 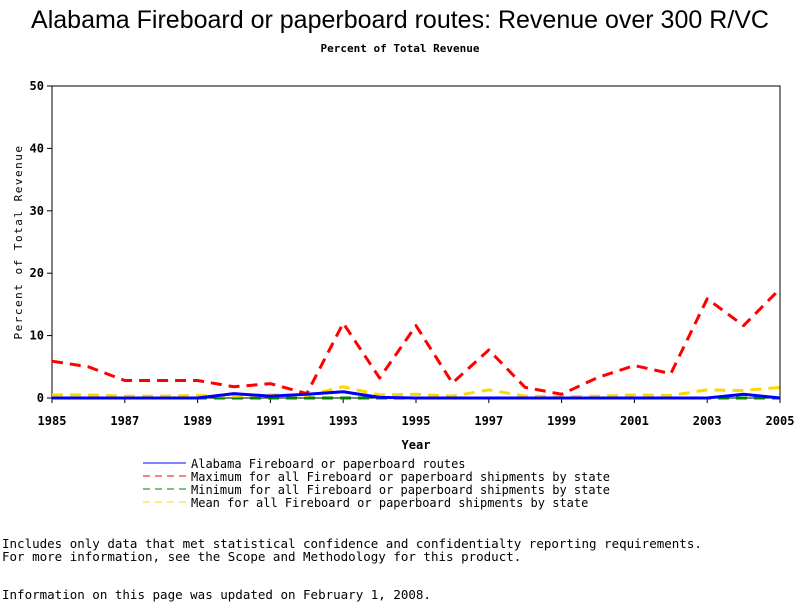 What do you see at coordinates (197, 421) in the screenshot?
I see `x-tick-label: 1989` at bounding box center [197, 421].